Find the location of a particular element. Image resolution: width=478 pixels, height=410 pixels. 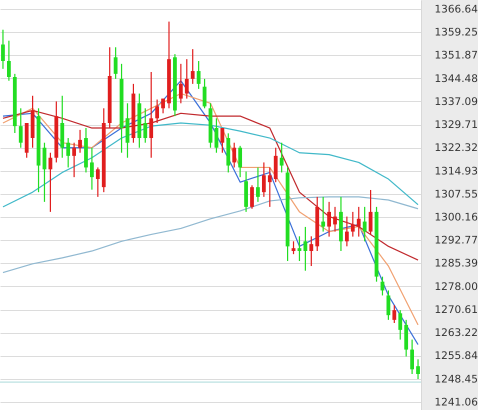

y-tick-label: 1329.71 is located at coordinates (456, 125).